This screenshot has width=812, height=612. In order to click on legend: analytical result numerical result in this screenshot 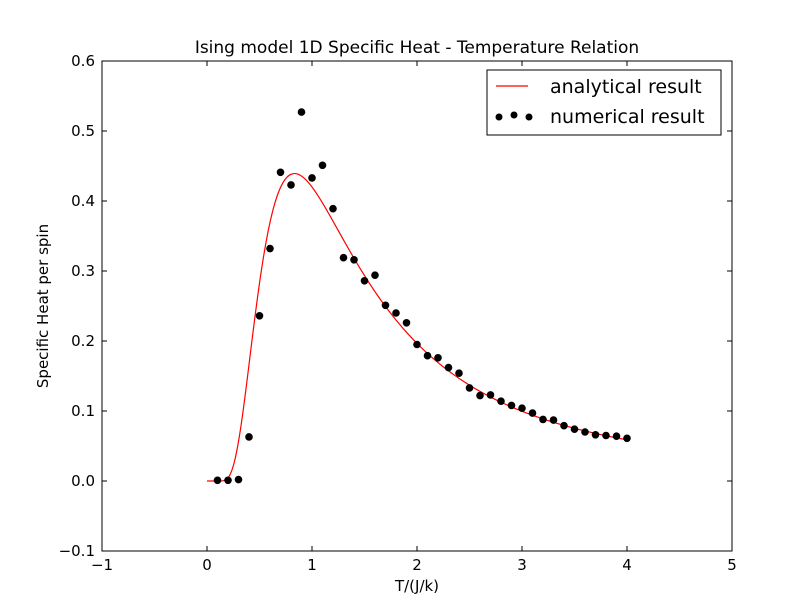, I will do `click(604, 102)`.